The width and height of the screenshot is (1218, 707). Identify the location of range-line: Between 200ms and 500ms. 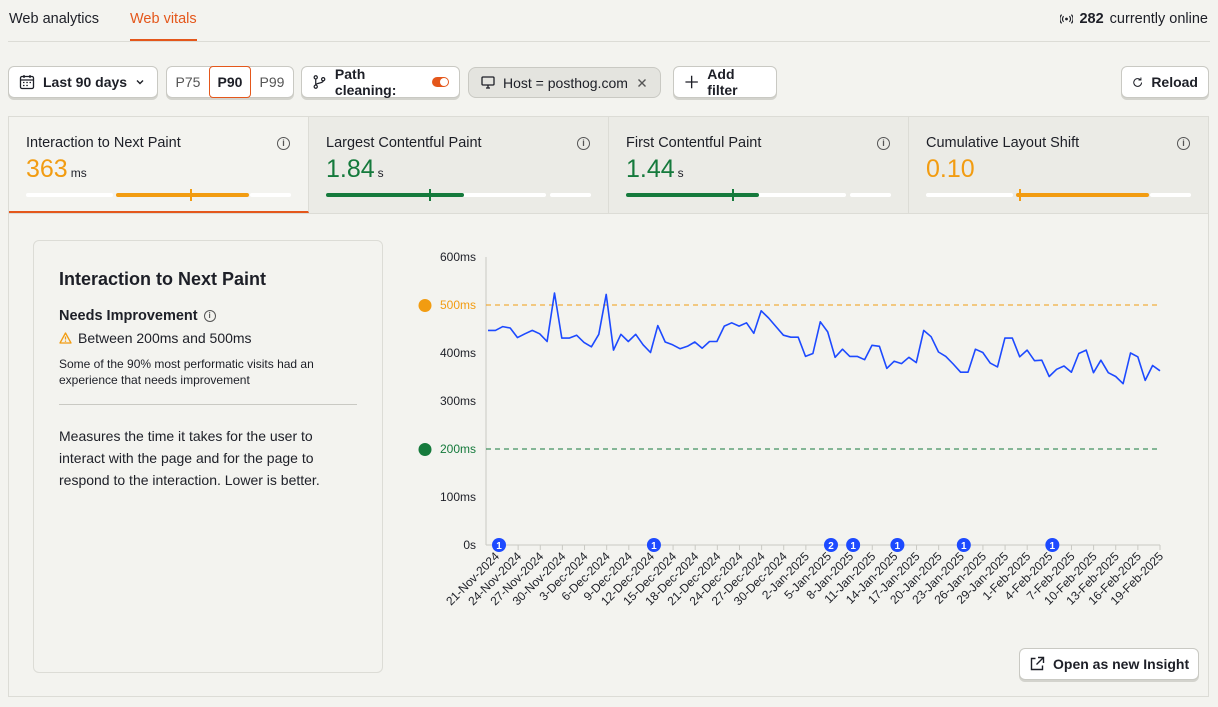
(208, 338).